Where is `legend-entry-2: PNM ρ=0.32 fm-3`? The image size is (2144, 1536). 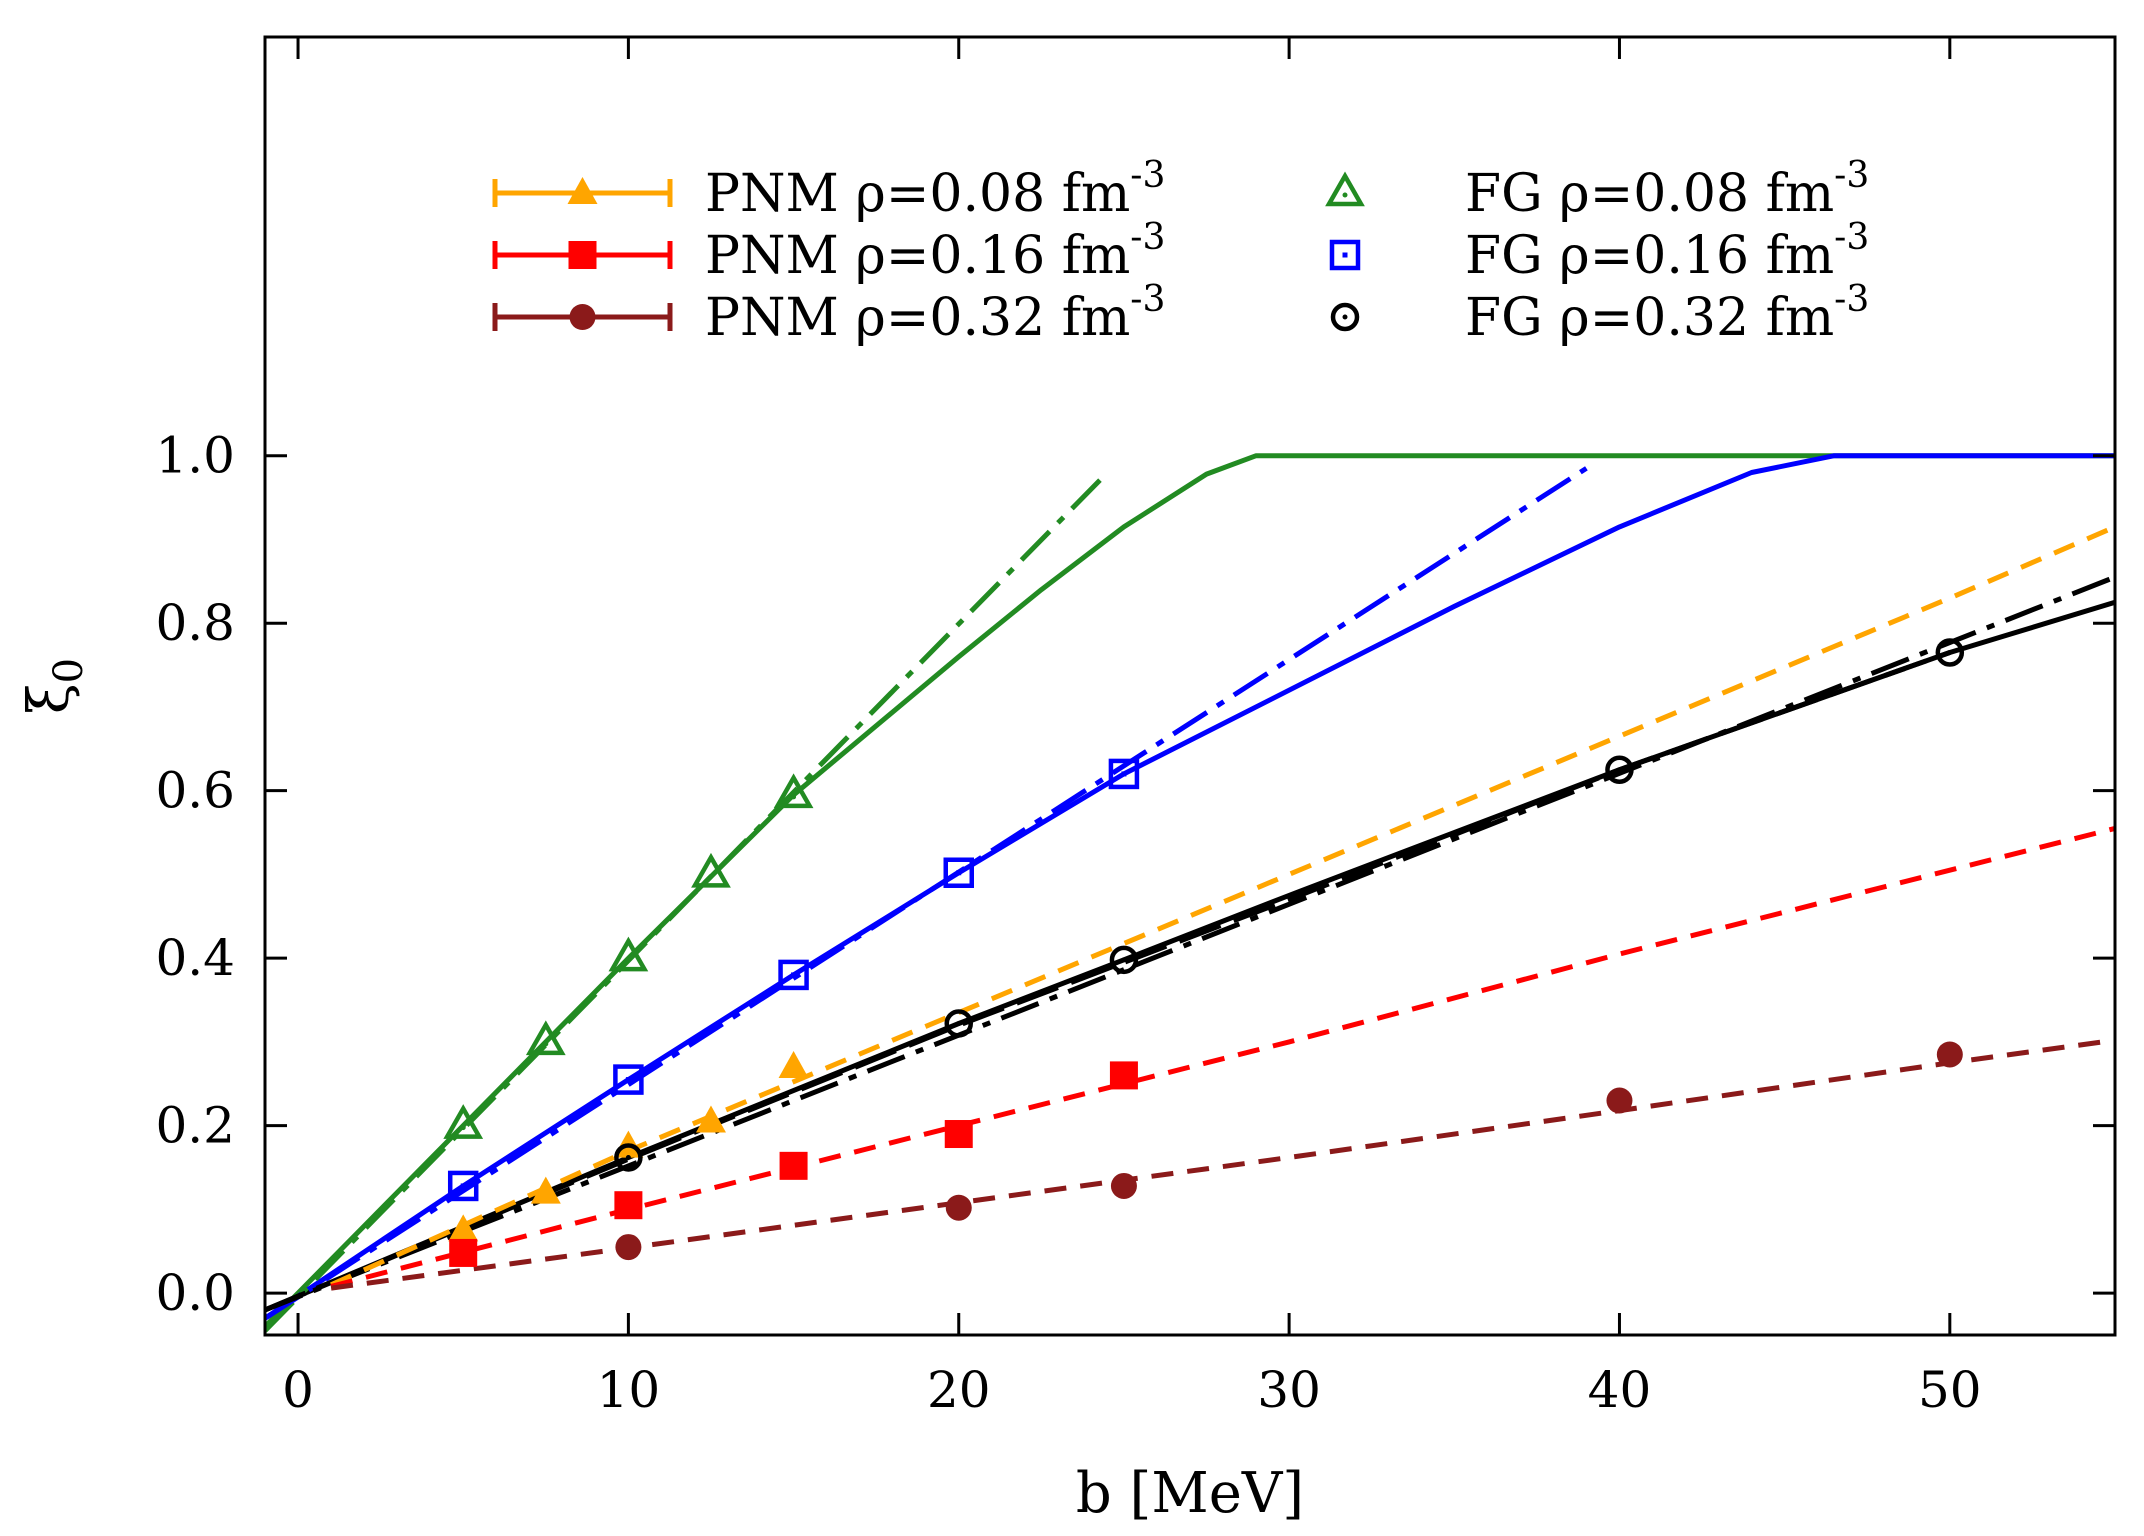
legend-entry-2: PNM ρ=0.32 fm-3 is located at coordinates (828, 313).